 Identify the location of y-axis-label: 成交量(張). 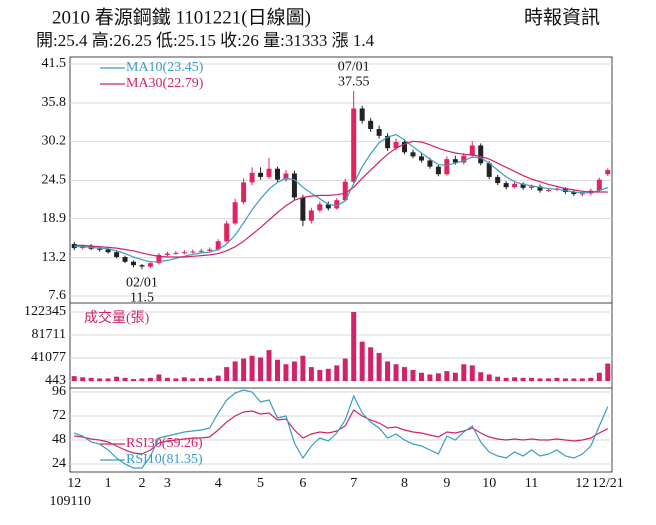
(117, 317).